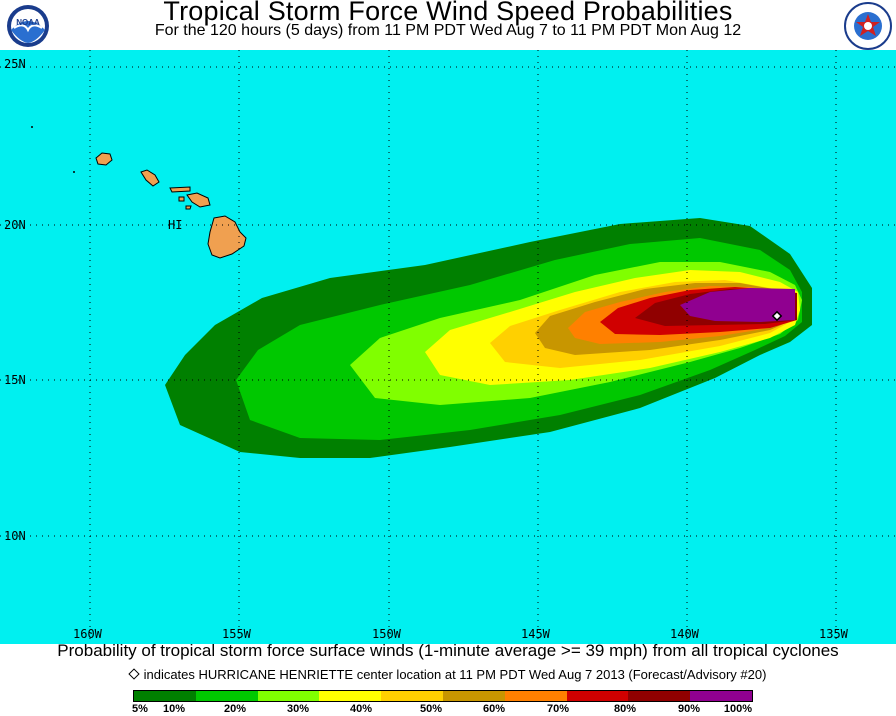 This screenshot has width=896, height=716. Describe the element at coordinates (28, 22) in the screenshot. I see `svg-text: NOAA` at that location.